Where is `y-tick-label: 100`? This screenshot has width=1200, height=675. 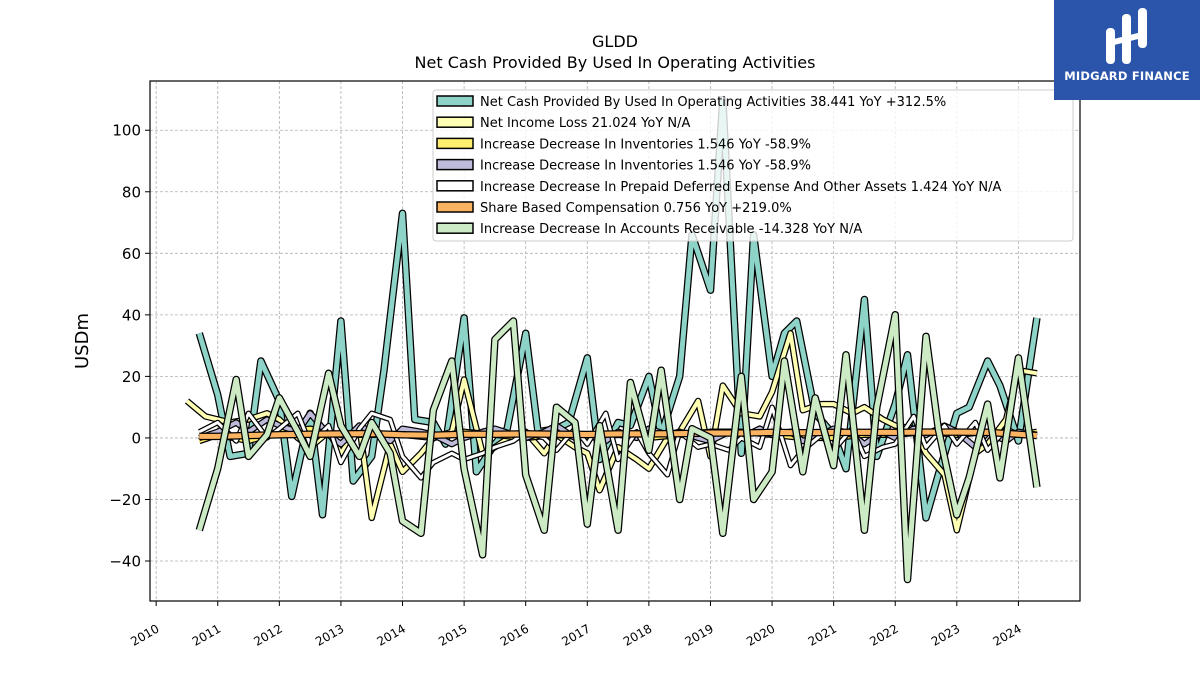 y-tick-label: 100 is located at coordinates (126, 131).